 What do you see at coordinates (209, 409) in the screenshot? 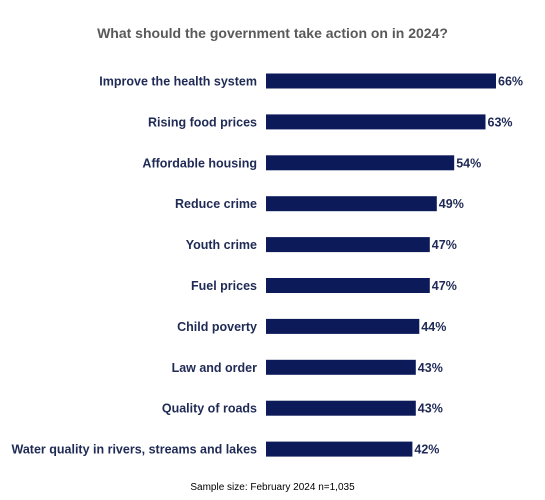
I see `category-label-9: Quality of roads` at bounding box center [209, 409].